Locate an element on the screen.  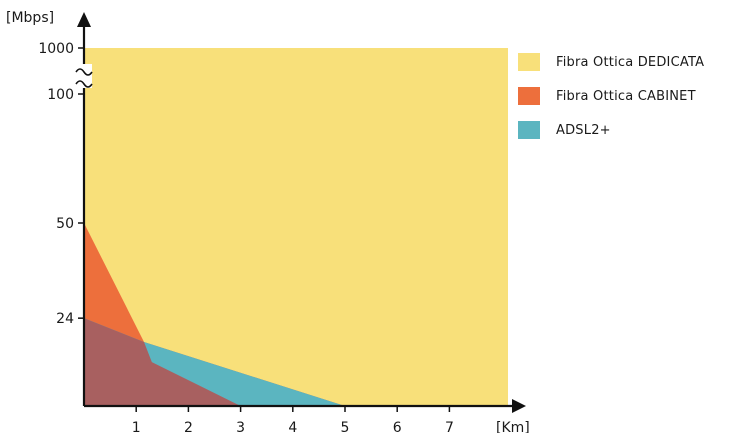
area-overlap-cabinet-adsl is located at coordinates (162, 362).